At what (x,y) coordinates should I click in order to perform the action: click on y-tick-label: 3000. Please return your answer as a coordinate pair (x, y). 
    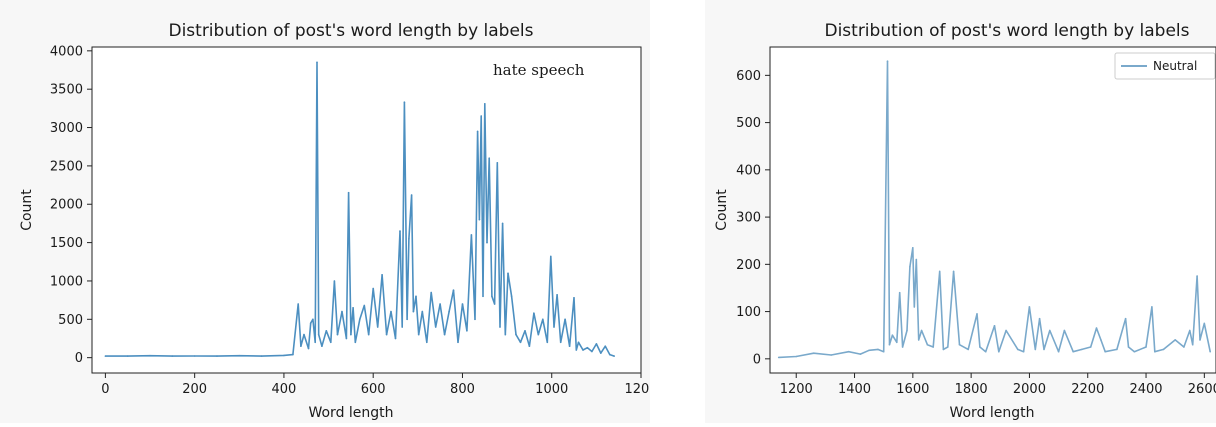
    Looking at the image, I should click on (66, 128).